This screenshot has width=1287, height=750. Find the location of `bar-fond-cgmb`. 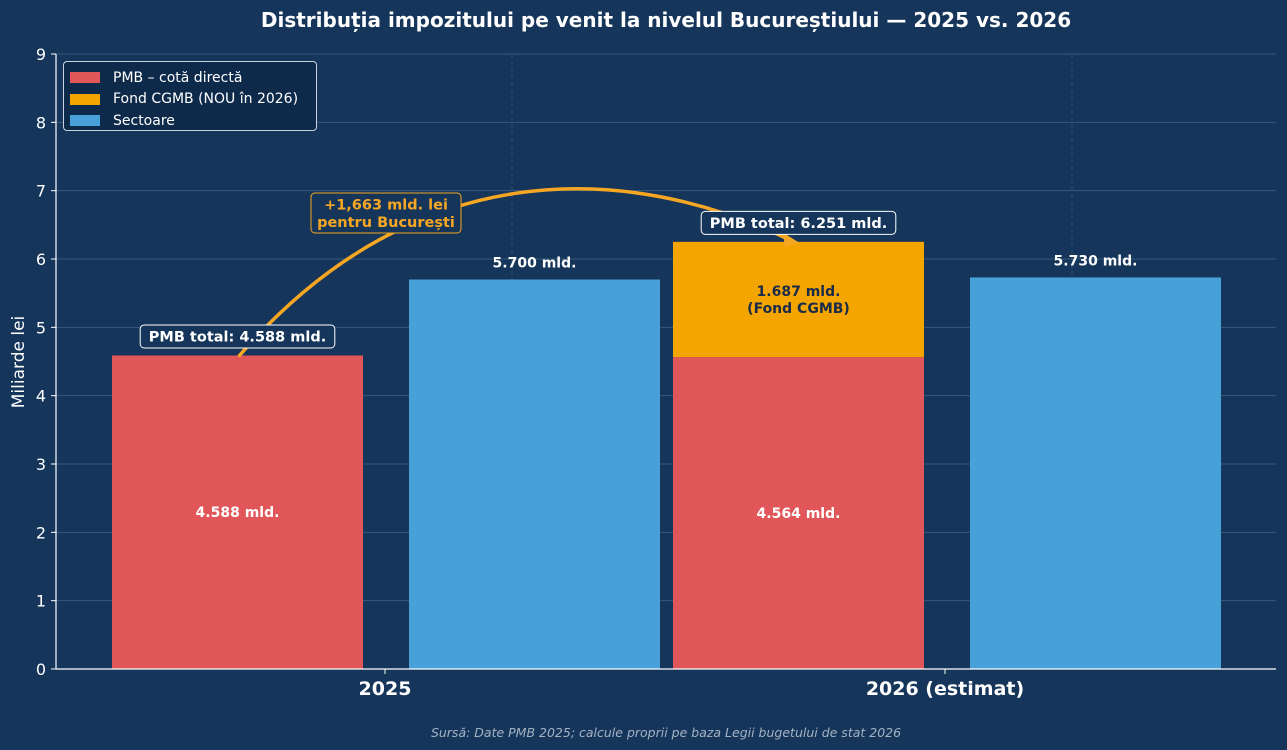

bar-fond-cgmb is located at coordinates (798, 299).